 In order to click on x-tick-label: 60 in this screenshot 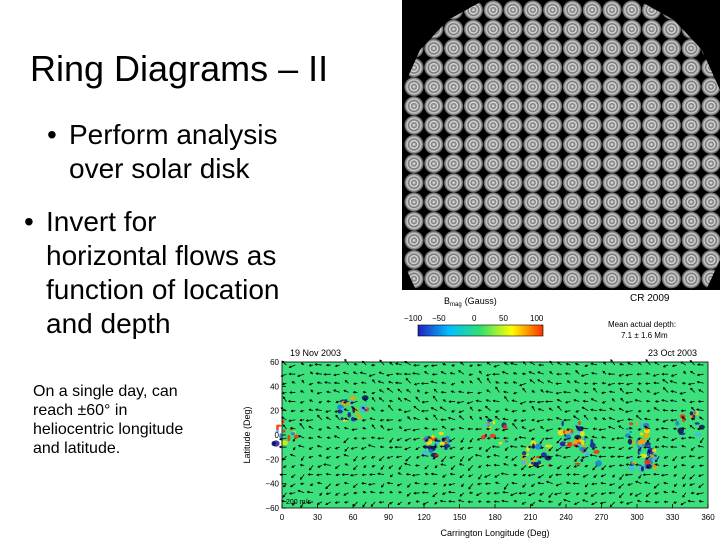, I will do `click(353, 517)`.